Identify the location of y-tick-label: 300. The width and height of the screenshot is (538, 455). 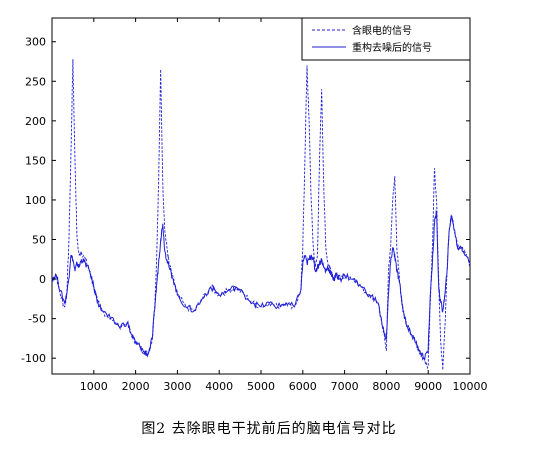
(35, 42).